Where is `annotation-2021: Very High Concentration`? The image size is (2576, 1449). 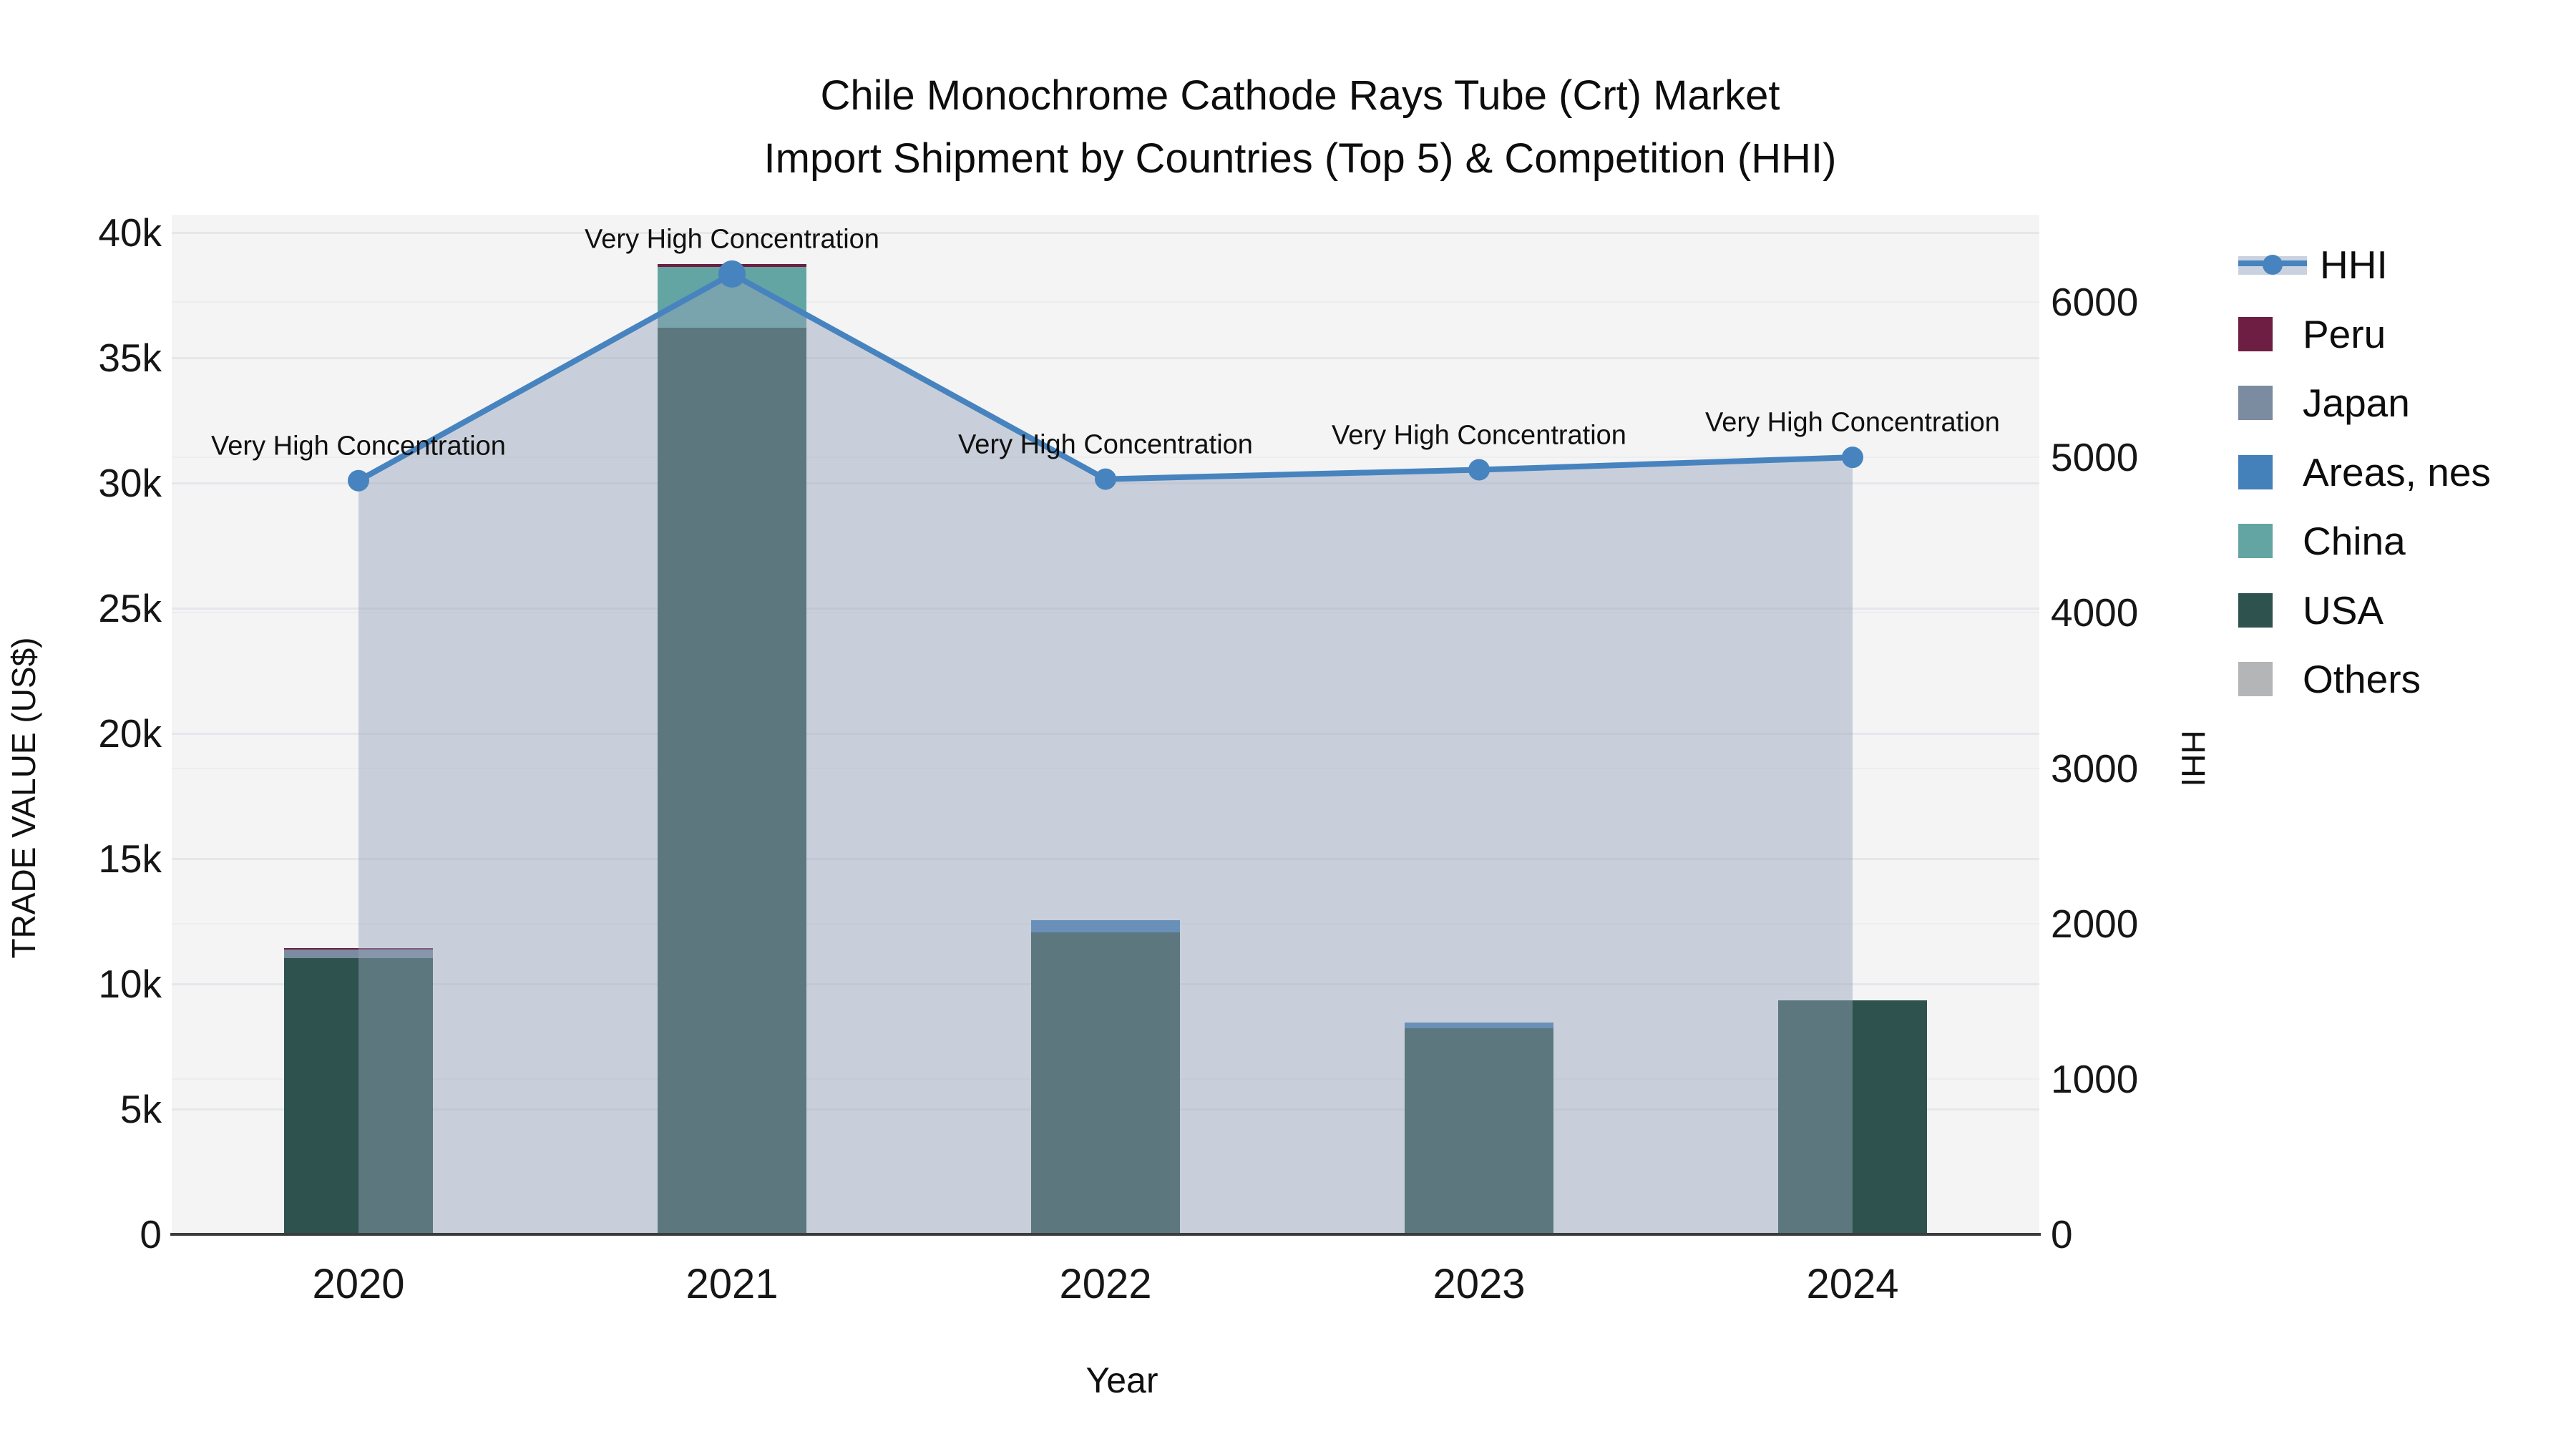 annotation-2021: Very High Concentration is located at coordinates (732, 239).